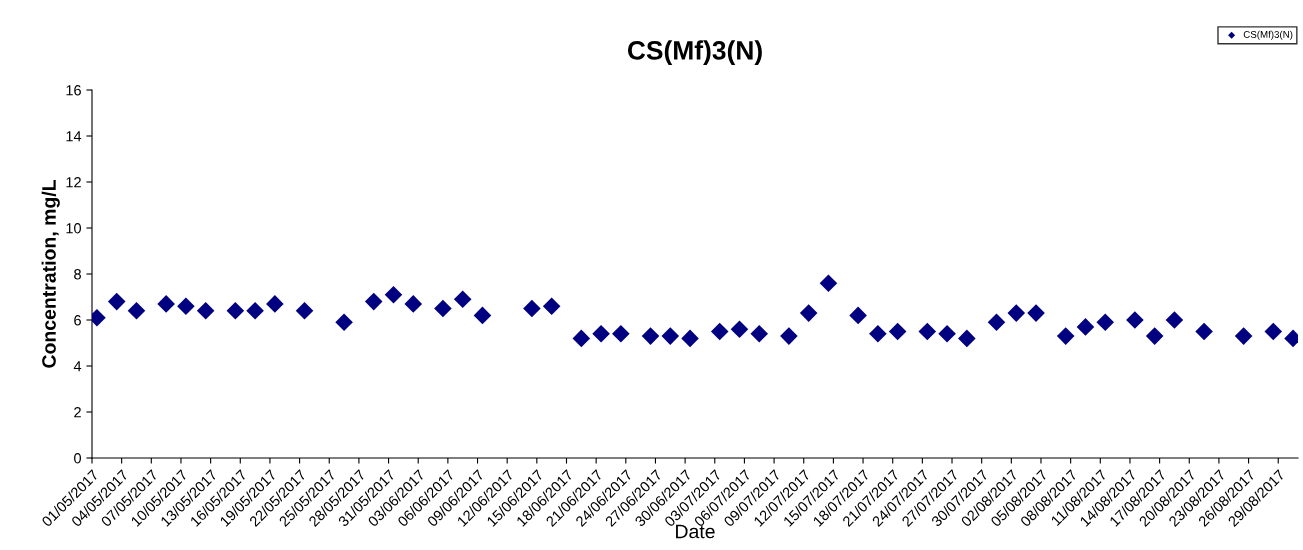 This screenshot has height=550, width=1303. What do you see at coordinates (73, 90) in the screenshot?
I see `y-tick-label: 16` at bounding box center [73, 90].